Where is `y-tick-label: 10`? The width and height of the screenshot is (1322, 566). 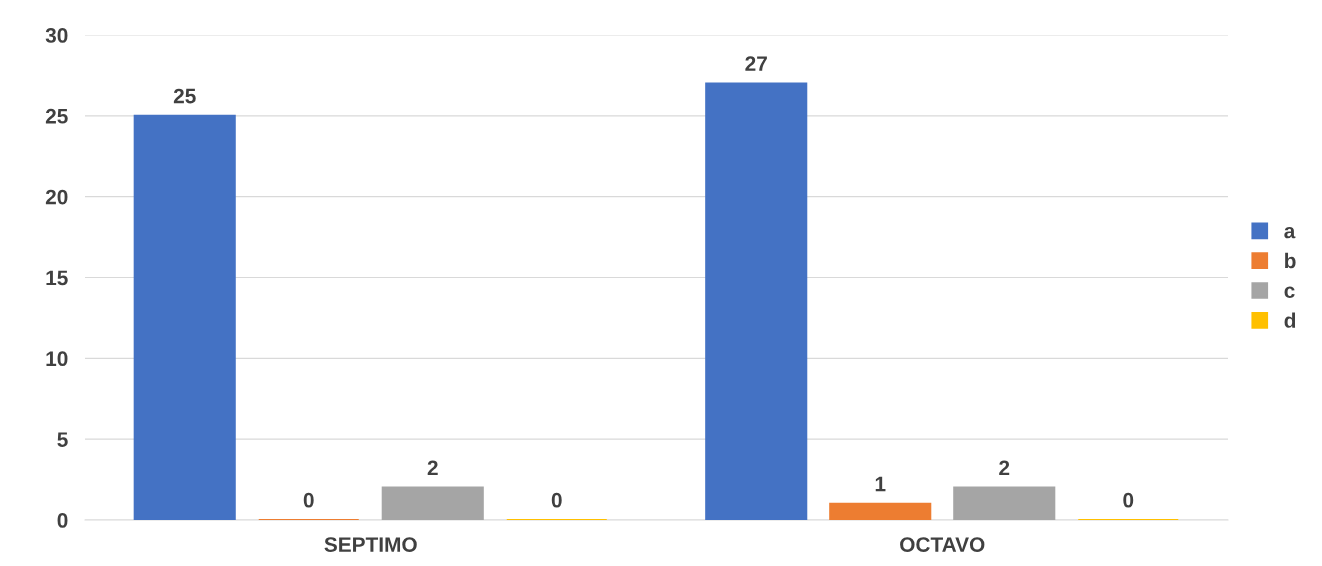 y-tick-label: 10 is located at coordinates (57, 359).